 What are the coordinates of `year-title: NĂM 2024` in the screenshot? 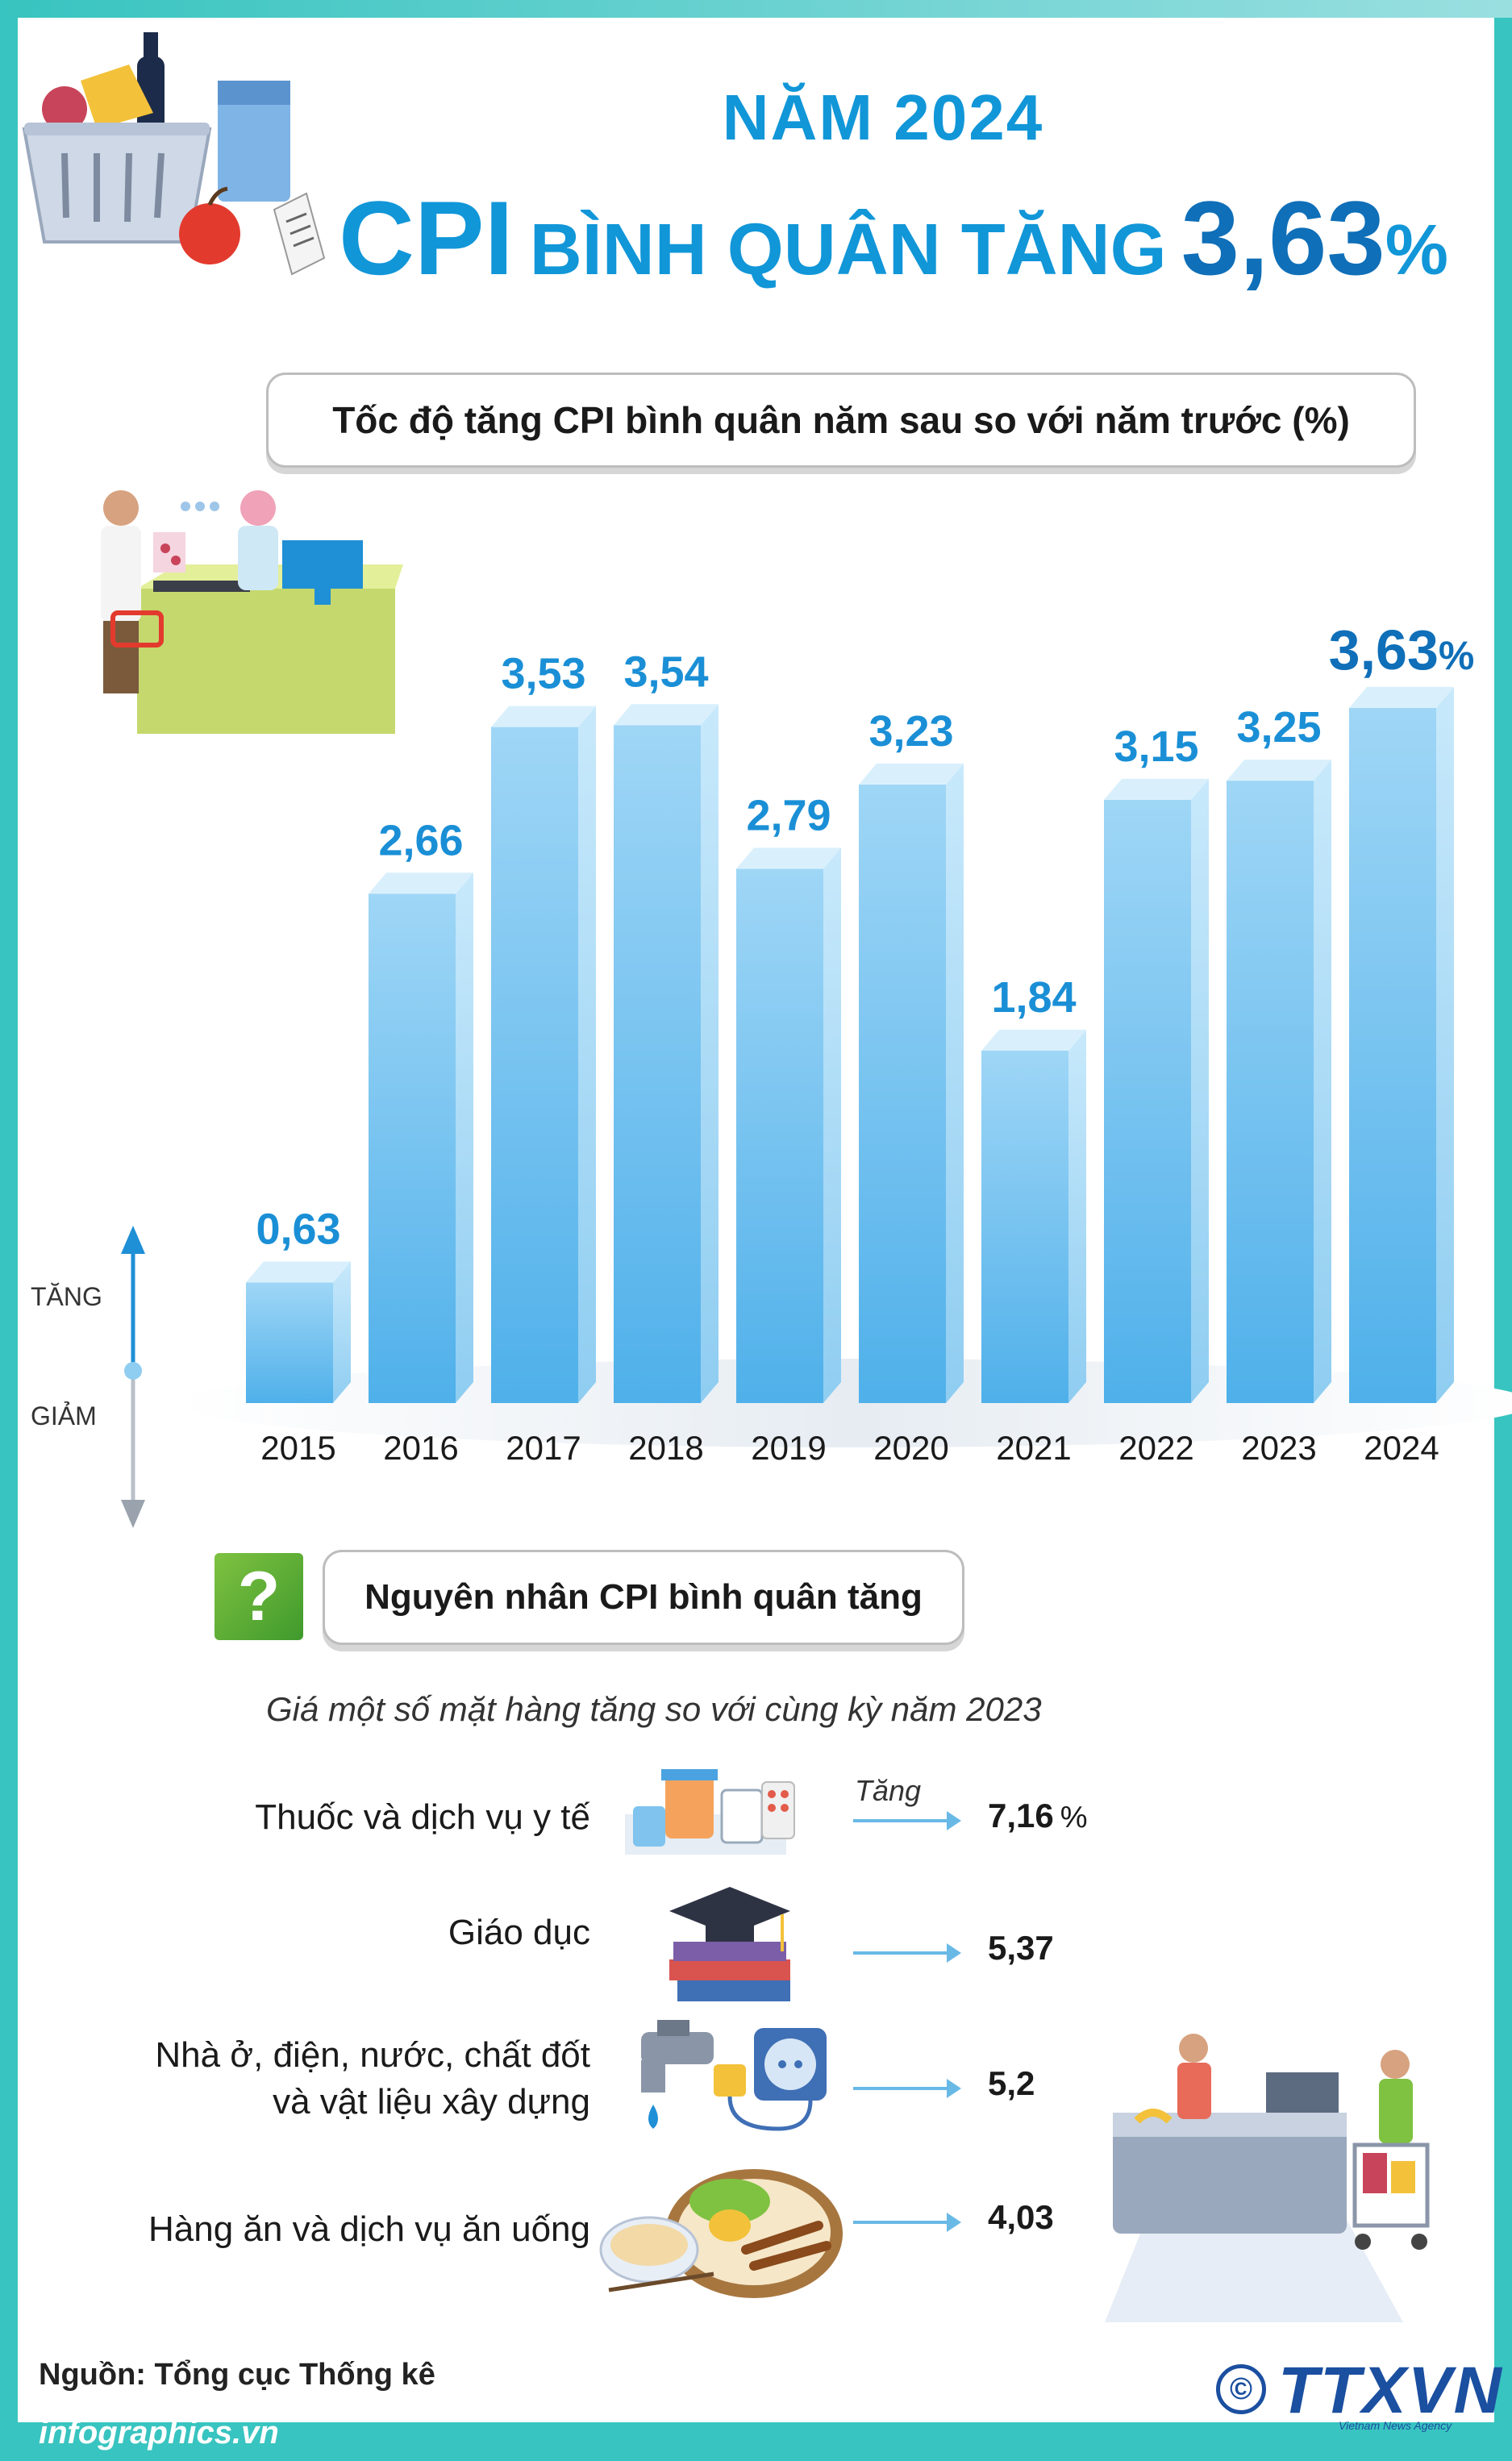 It's located at (883, 117).